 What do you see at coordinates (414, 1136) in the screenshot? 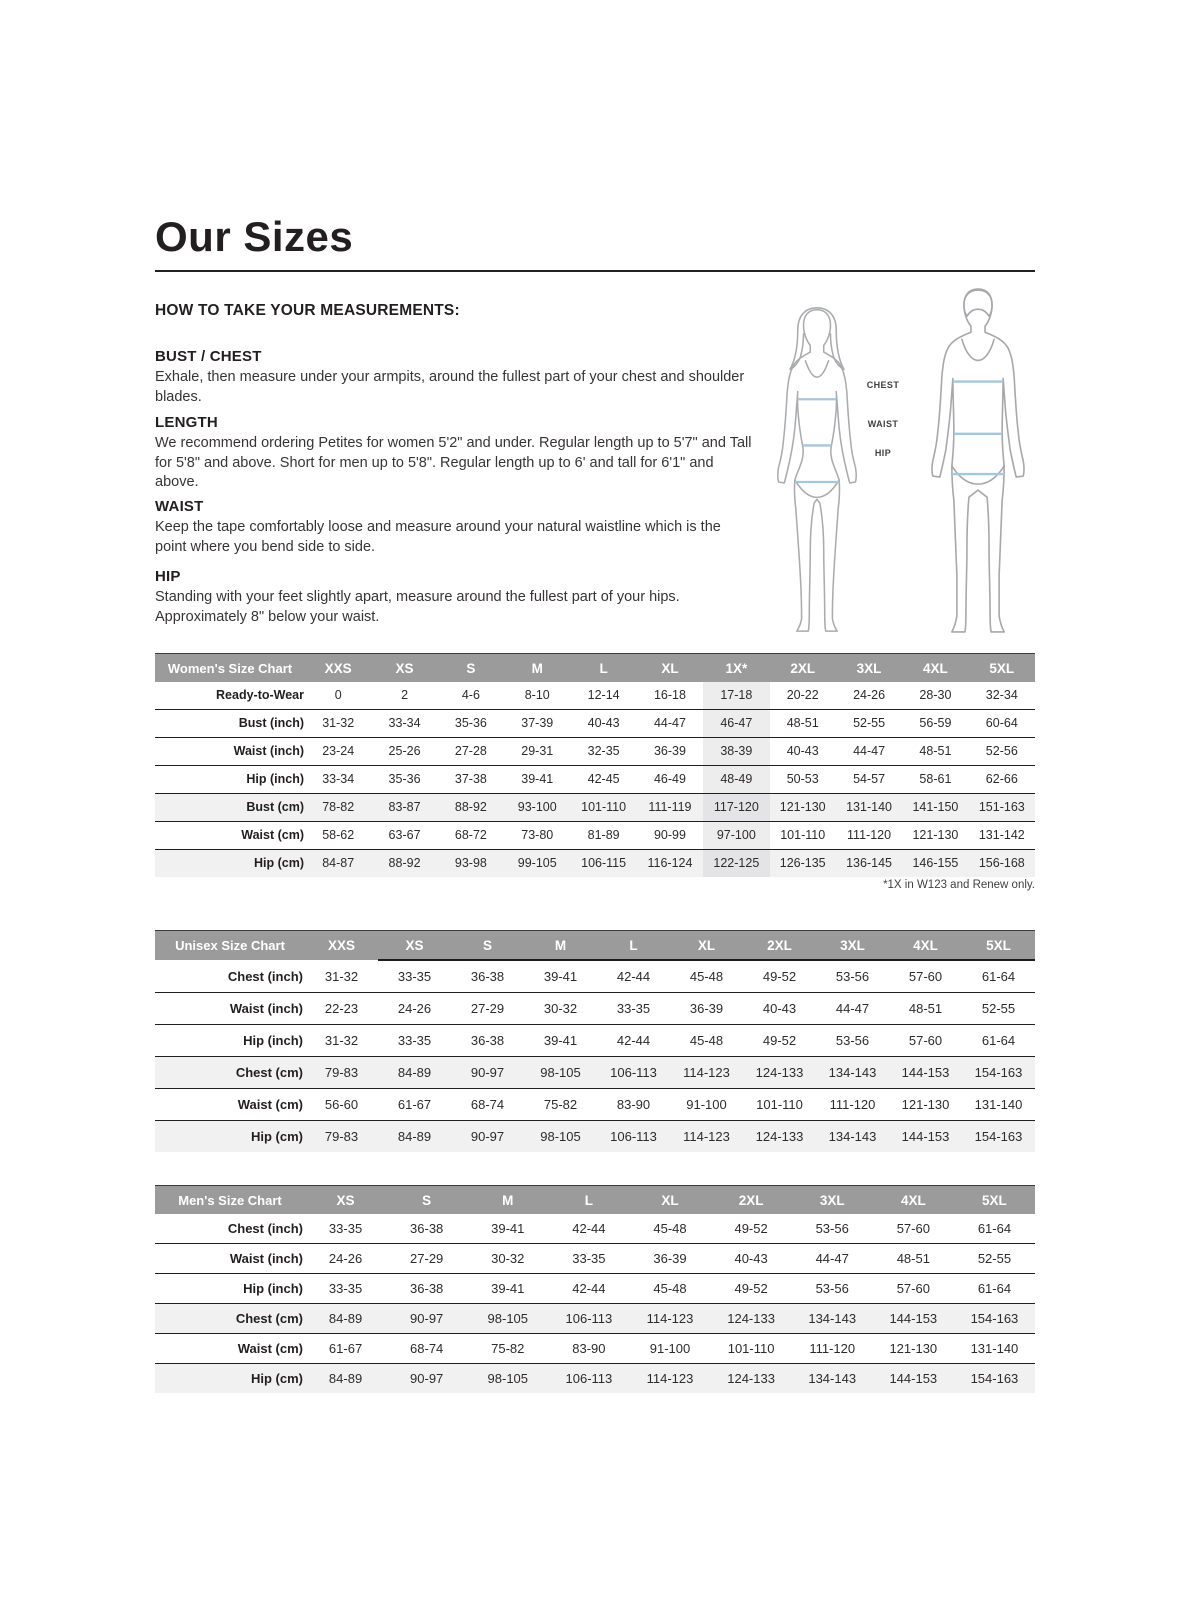
I see `size-chart-cell: 84-89` at bounding box center [414, 1136].